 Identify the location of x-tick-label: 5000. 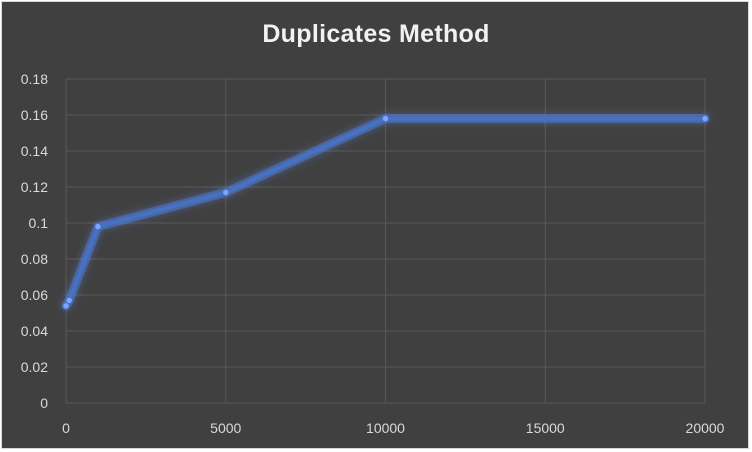
(225, 428).